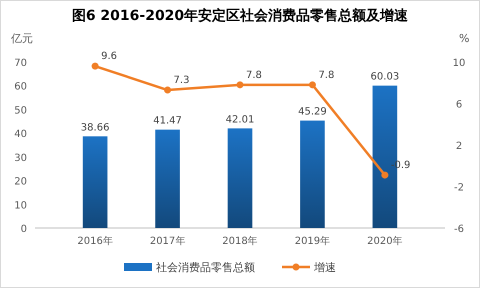 This screenshot has height=288, width=480. Describe the element at coordinates (20, 158) in the screenshot. I see `y-tick-label: 30` at that location.